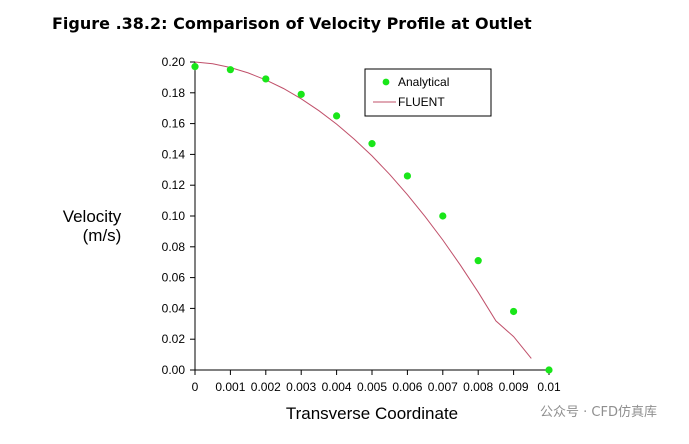 The image size is (689, 444). What do you see at coordinates (174, 185) in the screenshot?
I see `y-tick-label: 0.12` at bounding box center [174, 185].